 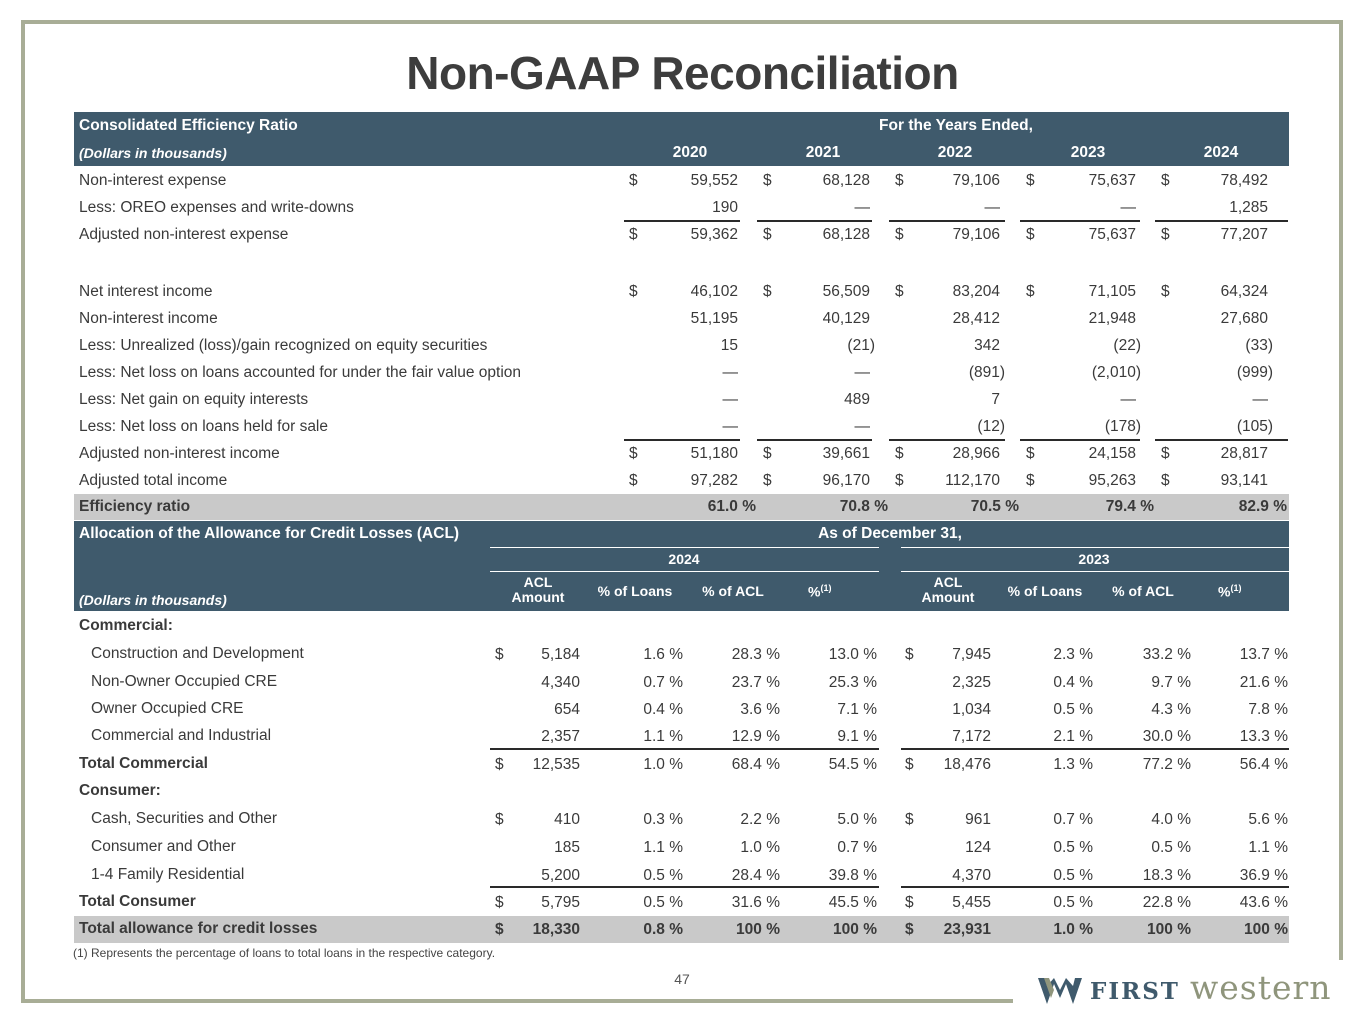 I want to click on efficiency-row-label: Non-interest income, so click(x=148, y=318).